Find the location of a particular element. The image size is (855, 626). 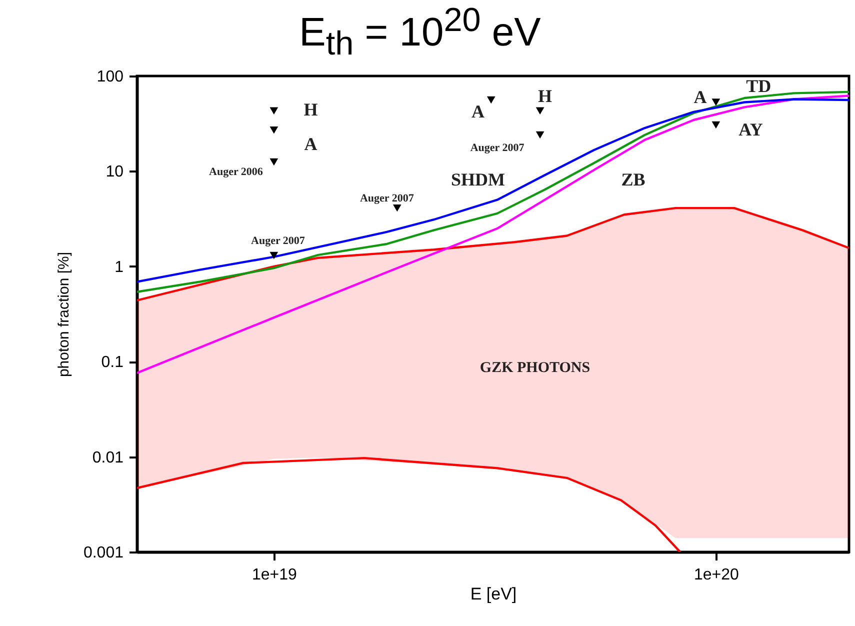

y-tick-label: 1 is located at coordinates (119, 267).